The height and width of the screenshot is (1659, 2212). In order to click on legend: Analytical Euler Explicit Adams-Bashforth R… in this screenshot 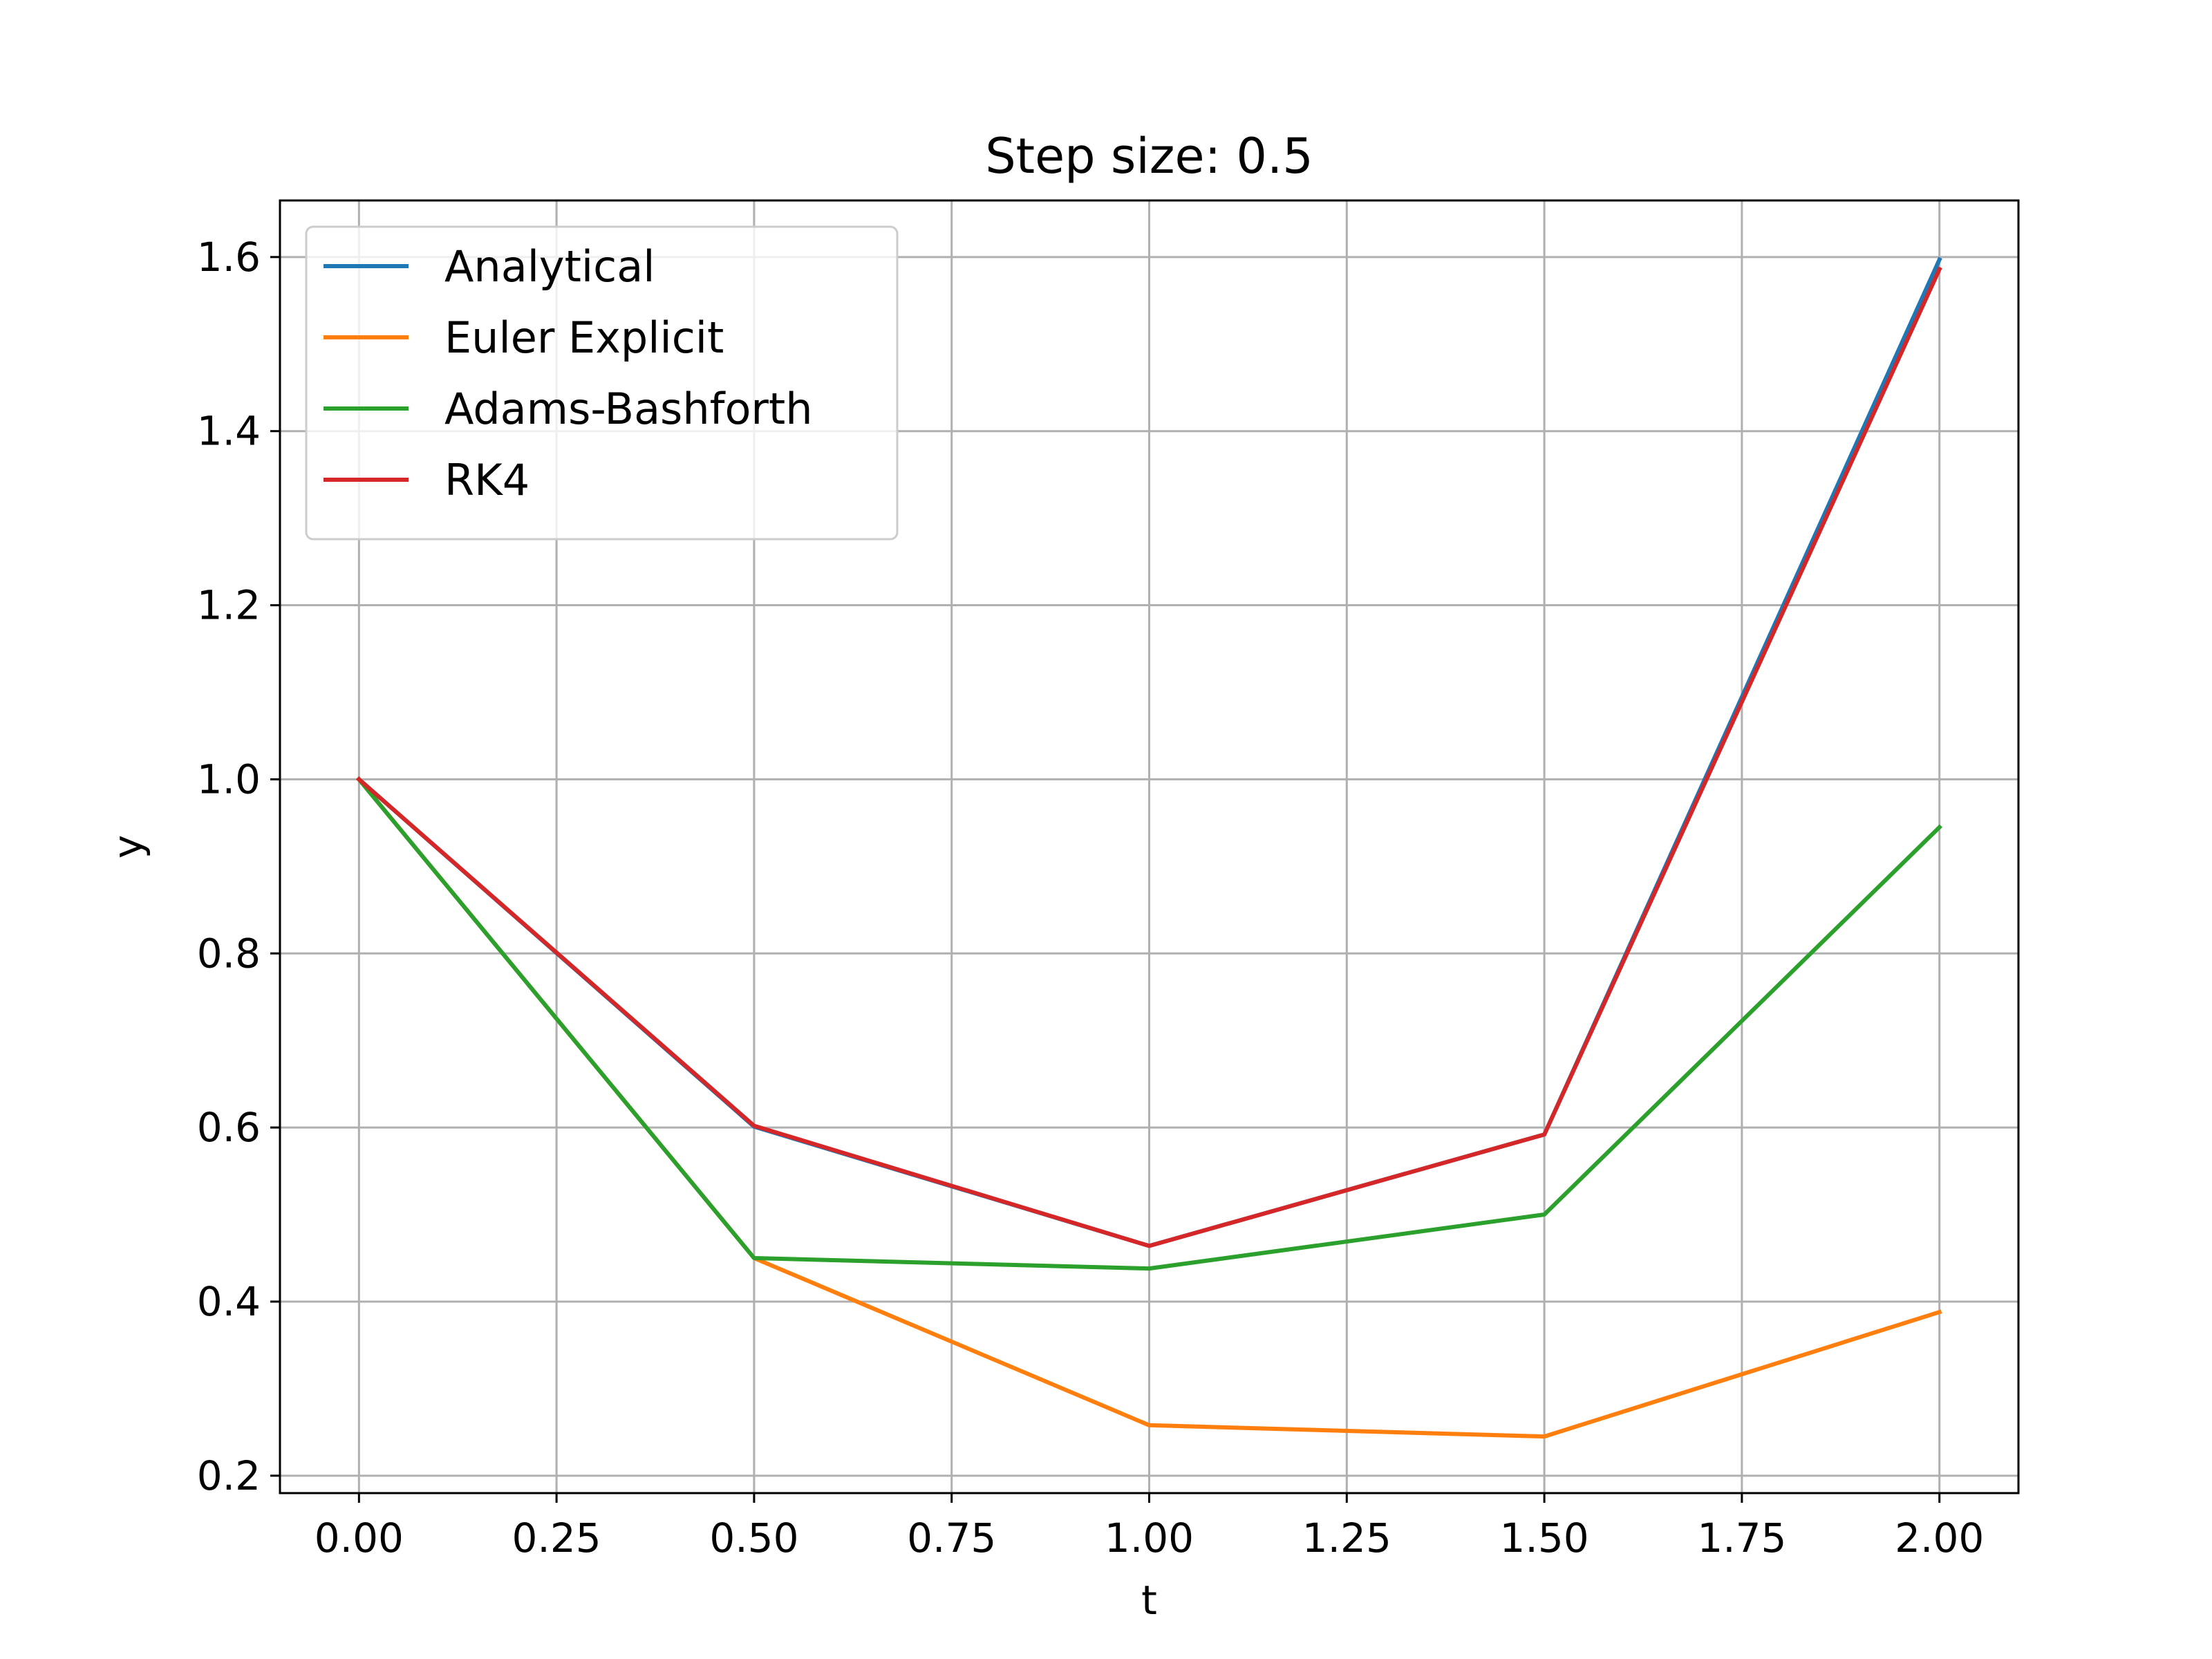, I will do `click(602, 383)`.